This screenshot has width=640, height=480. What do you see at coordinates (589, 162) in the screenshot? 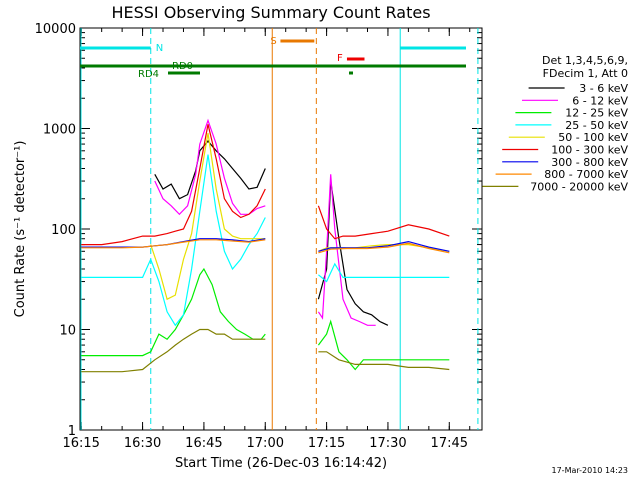
I see `legend-entry: 300 - 800 keV` at bounding box center [589, 162].